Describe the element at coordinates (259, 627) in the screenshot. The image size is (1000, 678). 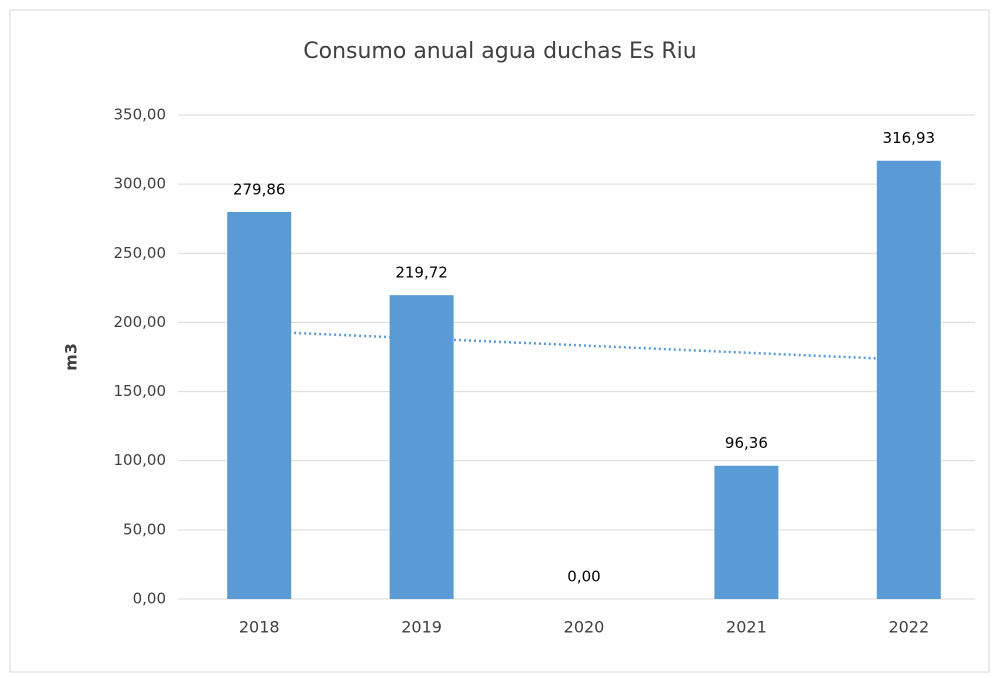
I see `x-tick-label: 2018` at that location.